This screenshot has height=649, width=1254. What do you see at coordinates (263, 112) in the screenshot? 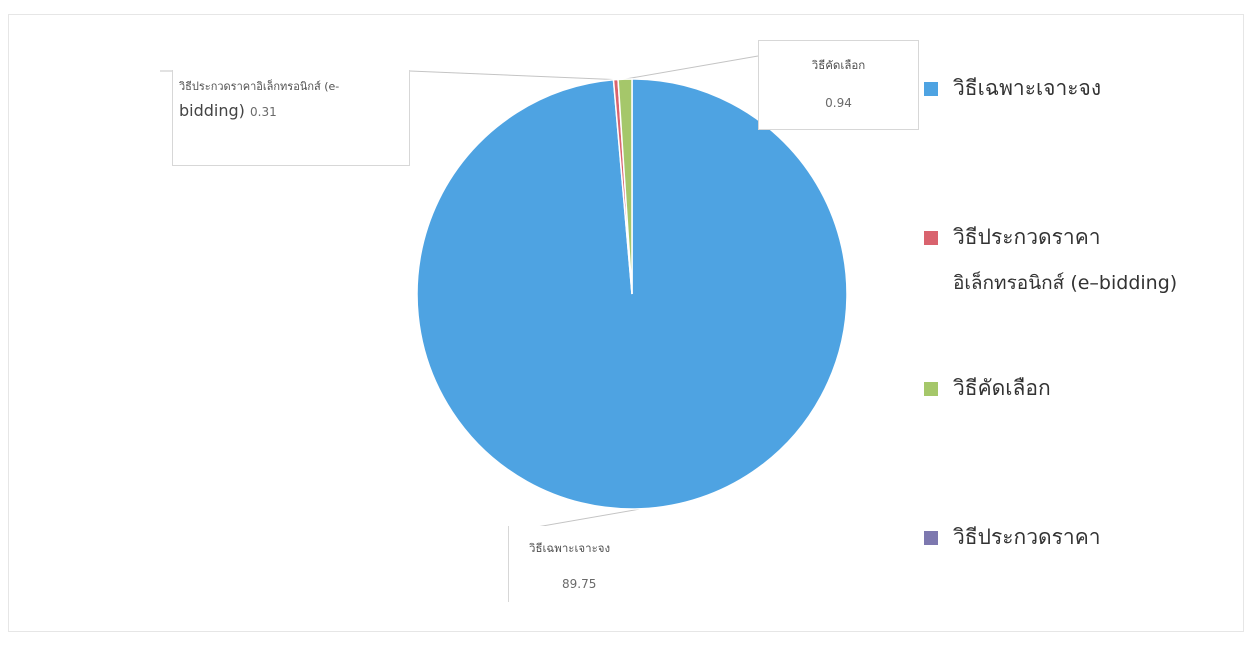
I see `data-label-ebidding-value: 0.31` at bounding box center [263, 112].